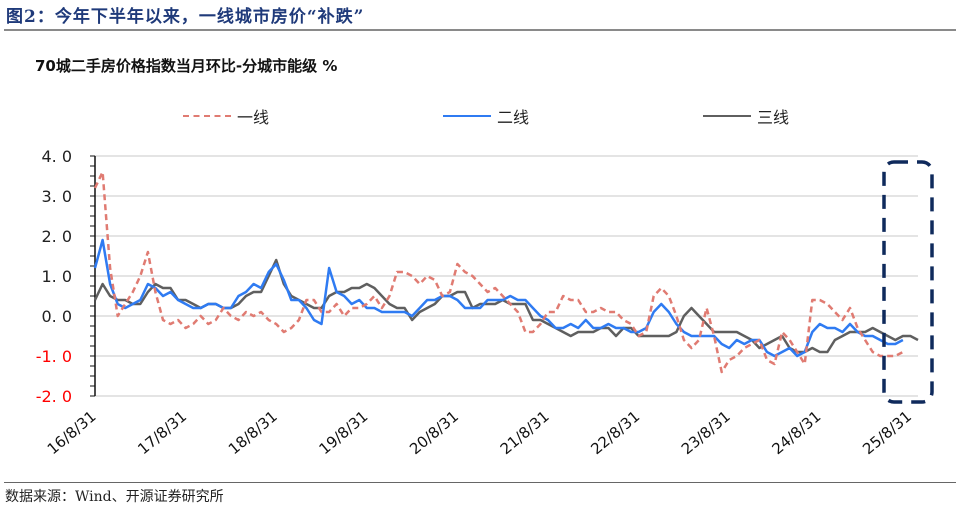  What do you see at coordinates (207, 116) in the screenshot?
I see `dashed-line-swatch-icon` at bounding box center [207, 116].